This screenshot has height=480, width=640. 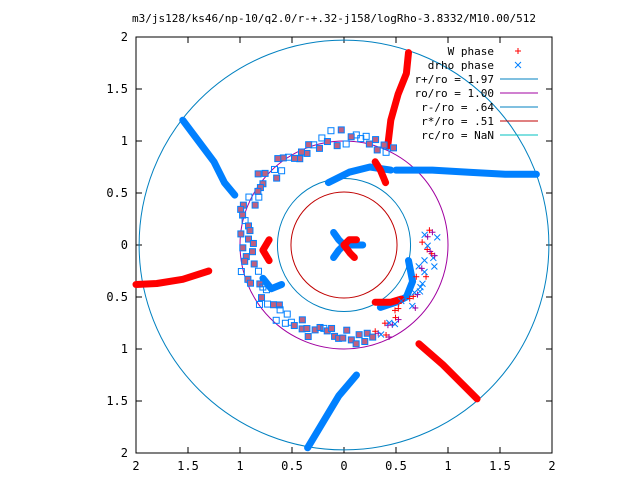 What do you see at coordinates (454, 79) in the screenshot?
I see `legend-entry-label: r+/ro = 1.97` at bounding box center [454, 79].